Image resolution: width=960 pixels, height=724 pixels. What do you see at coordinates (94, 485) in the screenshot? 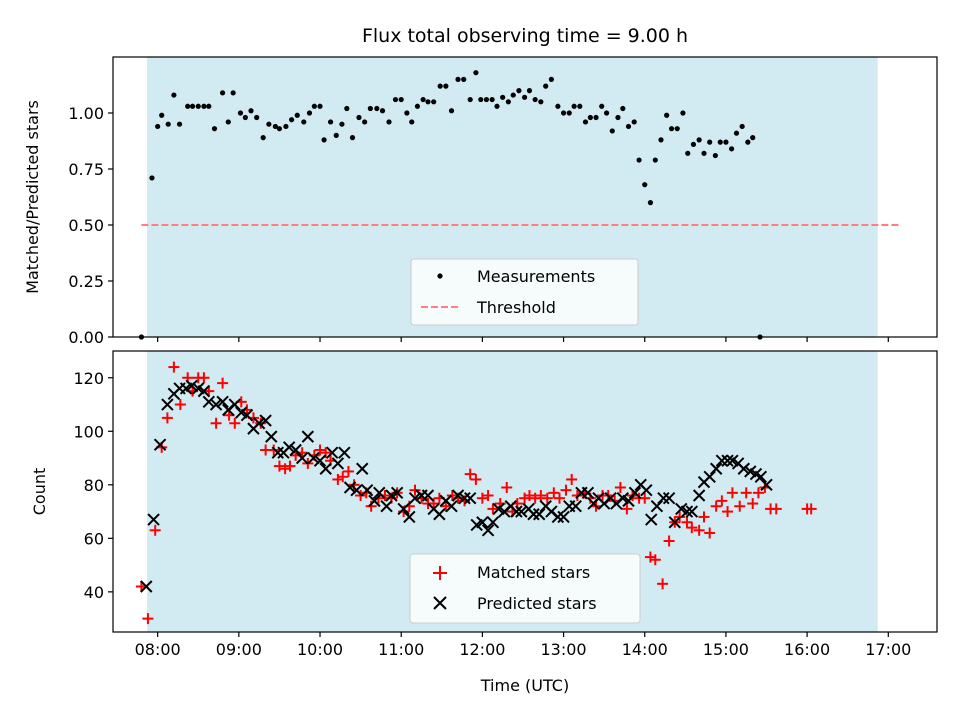
I see `y-tick-label: 80` at bounding box center [94, 485].